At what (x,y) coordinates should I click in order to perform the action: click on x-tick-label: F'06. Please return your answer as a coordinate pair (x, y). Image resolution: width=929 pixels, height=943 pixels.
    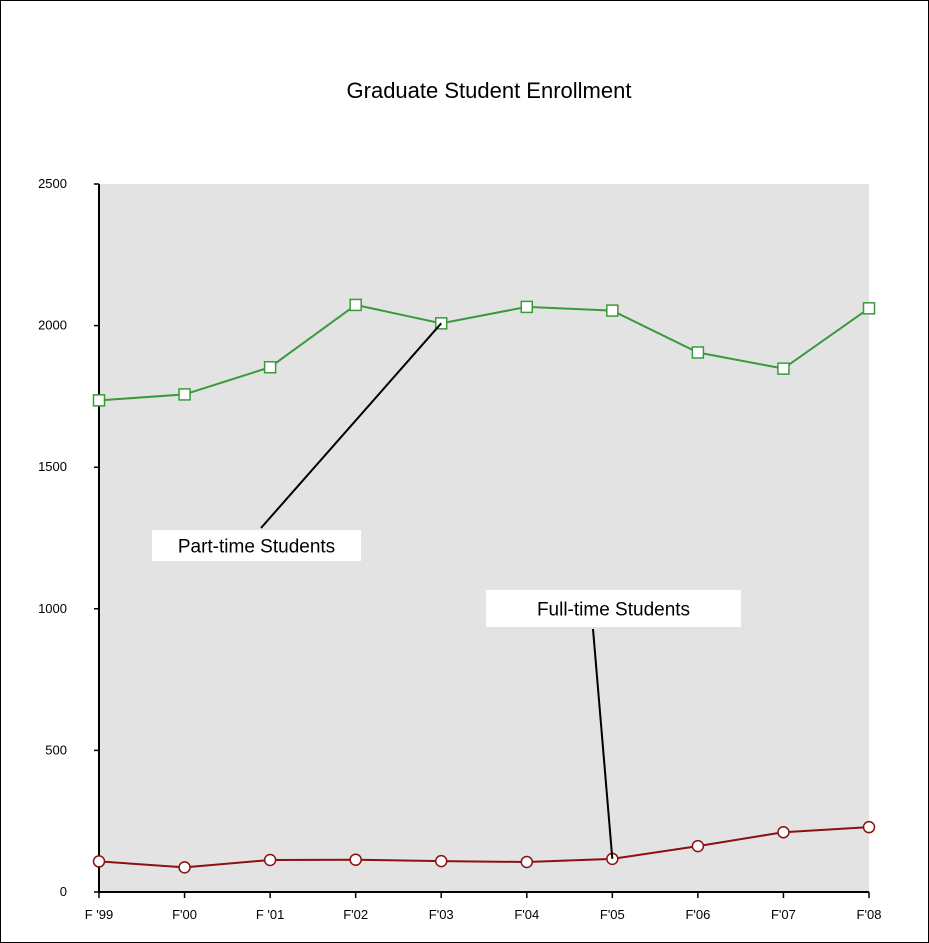
    Looking at the image, I should click on (697, 914).